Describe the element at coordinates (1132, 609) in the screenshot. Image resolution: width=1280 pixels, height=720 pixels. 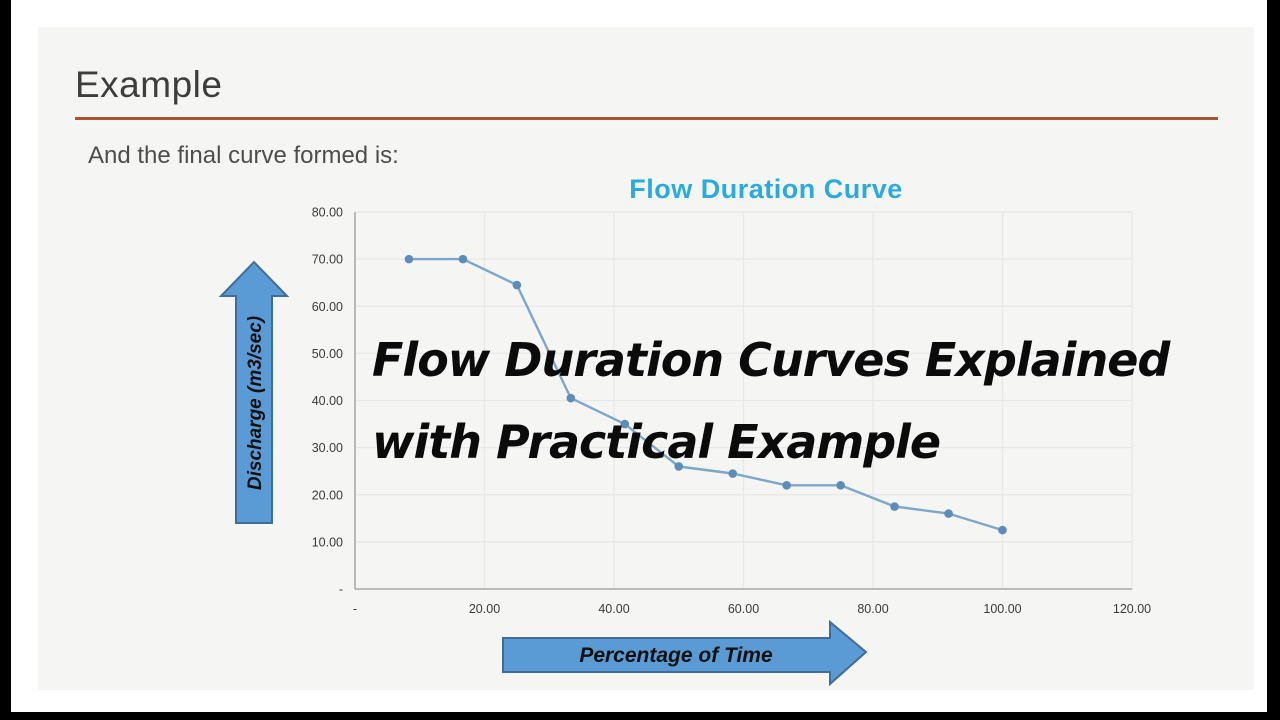
I see `x-tick-label: 120.00` at that location.